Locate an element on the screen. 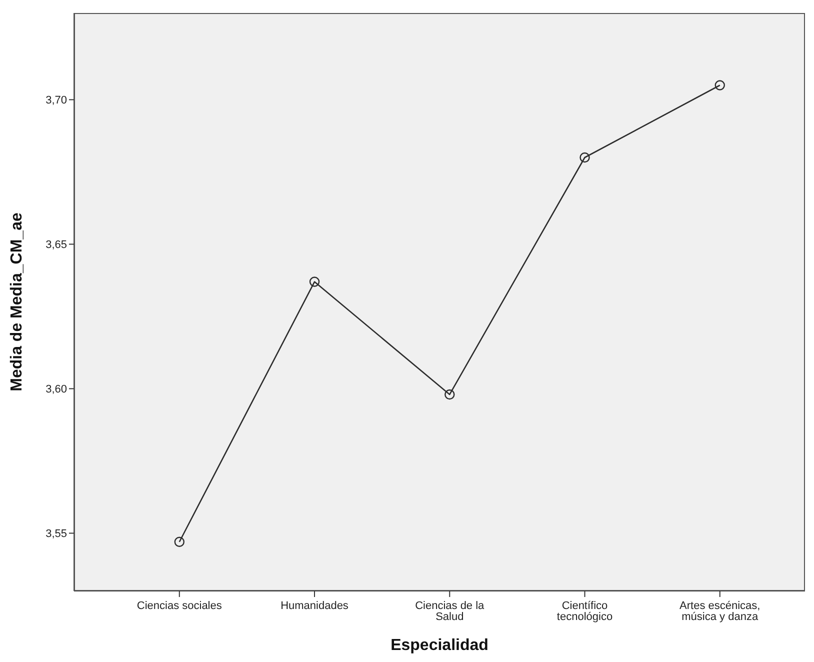 This screenshot has width=814, height=662. x-tick-label: Humanidades is located at coordinates (314, 606).